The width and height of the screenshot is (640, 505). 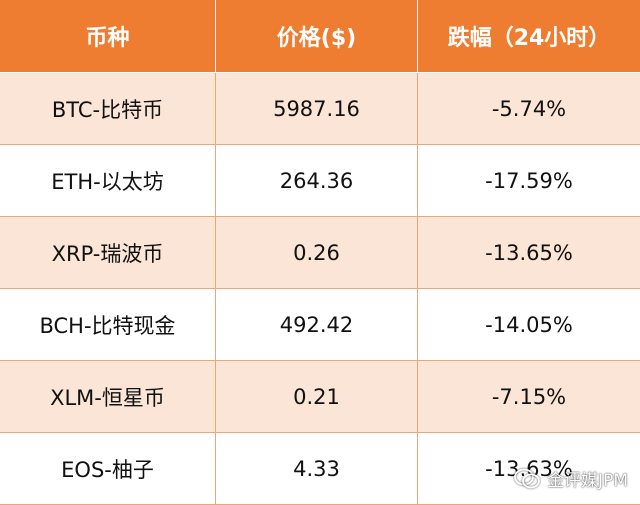 What do you see at coordinates (317, 181) in the screenshot?
I see `coin-price: 264.36` at bounding box center [317, 181].